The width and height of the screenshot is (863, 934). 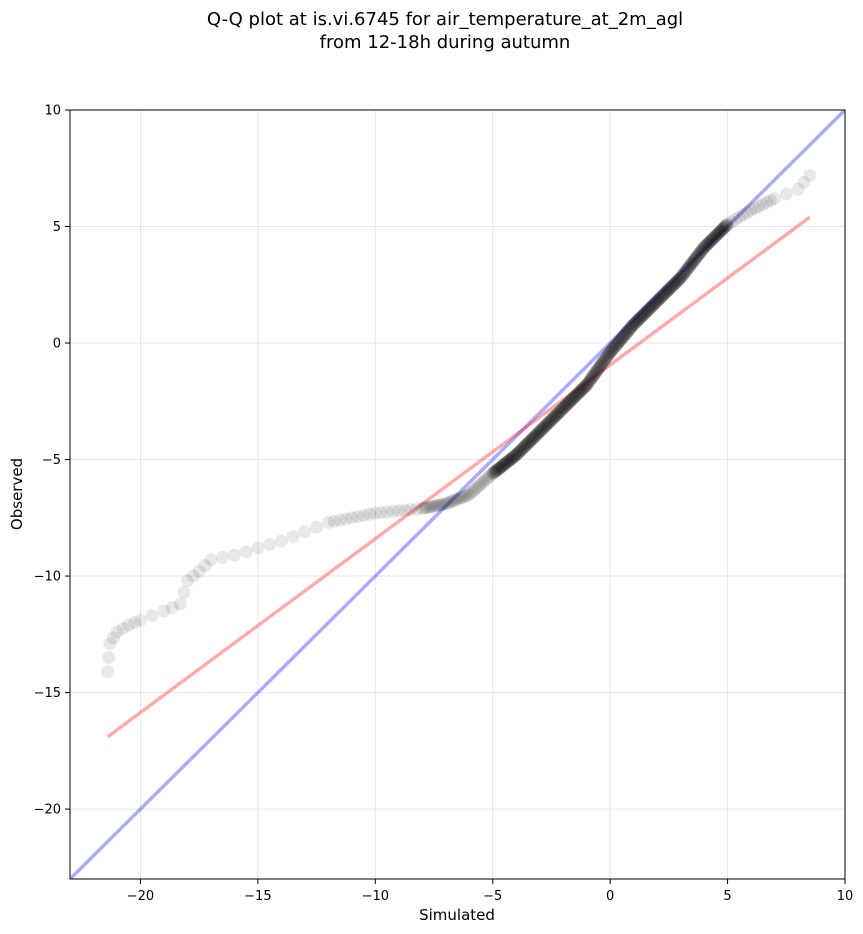 I want to click on x-tick-label: −10, so click(x=375, y=896).